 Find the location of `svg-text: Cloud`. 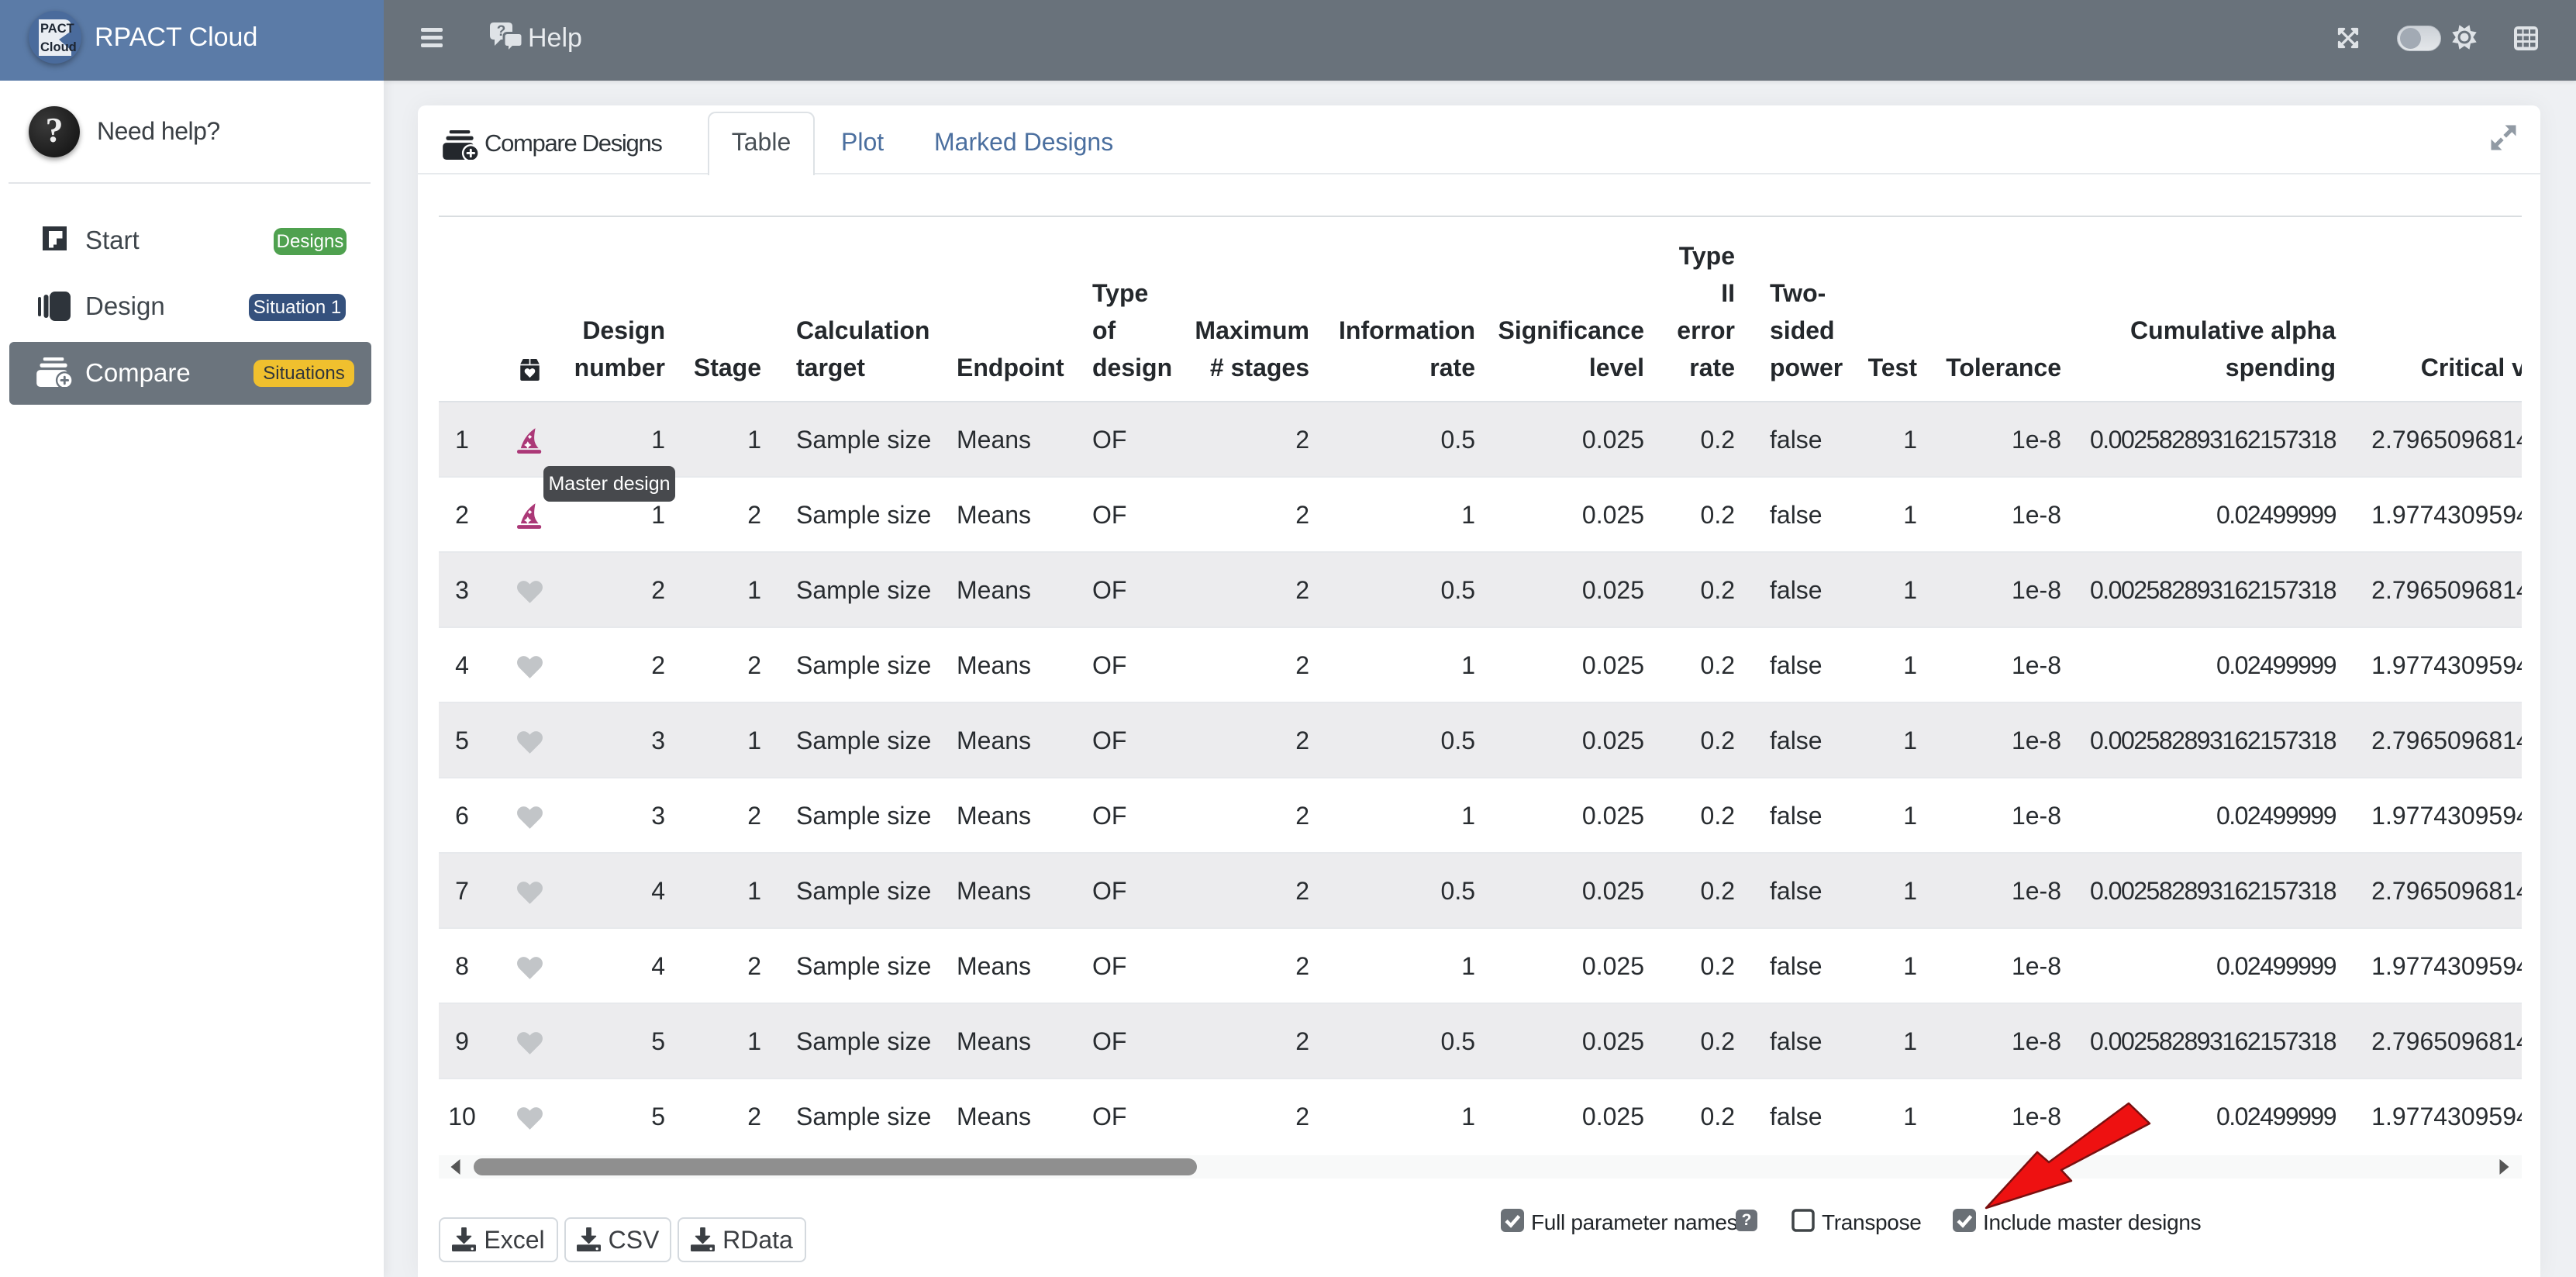

svg-text: Cloud is located at coordinates (58, 47).